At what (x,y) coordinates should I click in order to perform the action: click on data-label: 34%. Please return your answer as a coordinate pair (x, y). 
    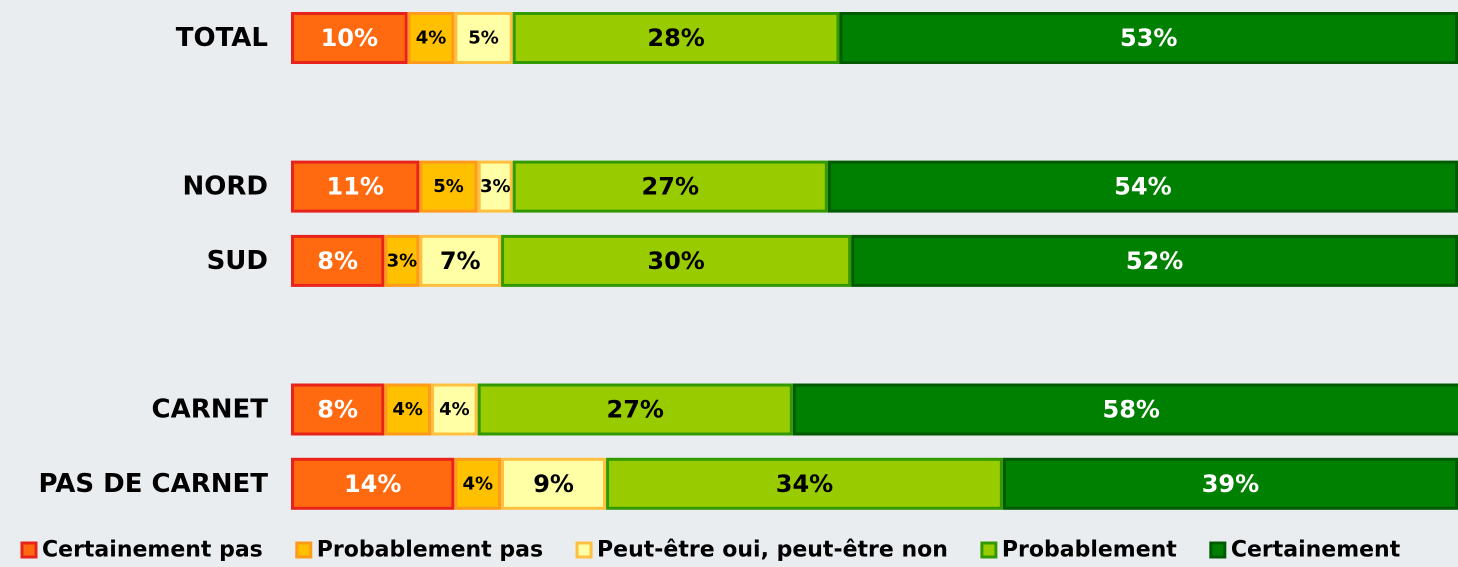
    Looking at the image, I should click on (804, 484).